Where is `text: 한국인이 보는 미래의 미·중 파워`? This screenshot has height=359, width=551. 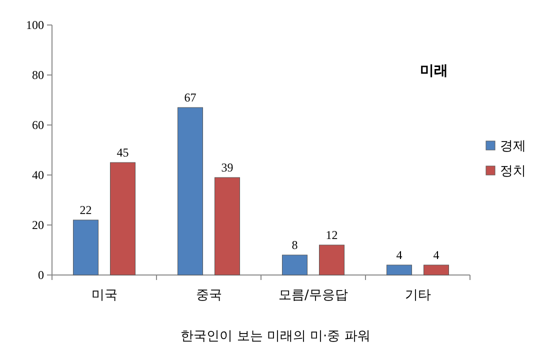 text: 한국인이 보는 미래의 미·중 파워 is located at coordinates (275, 336).